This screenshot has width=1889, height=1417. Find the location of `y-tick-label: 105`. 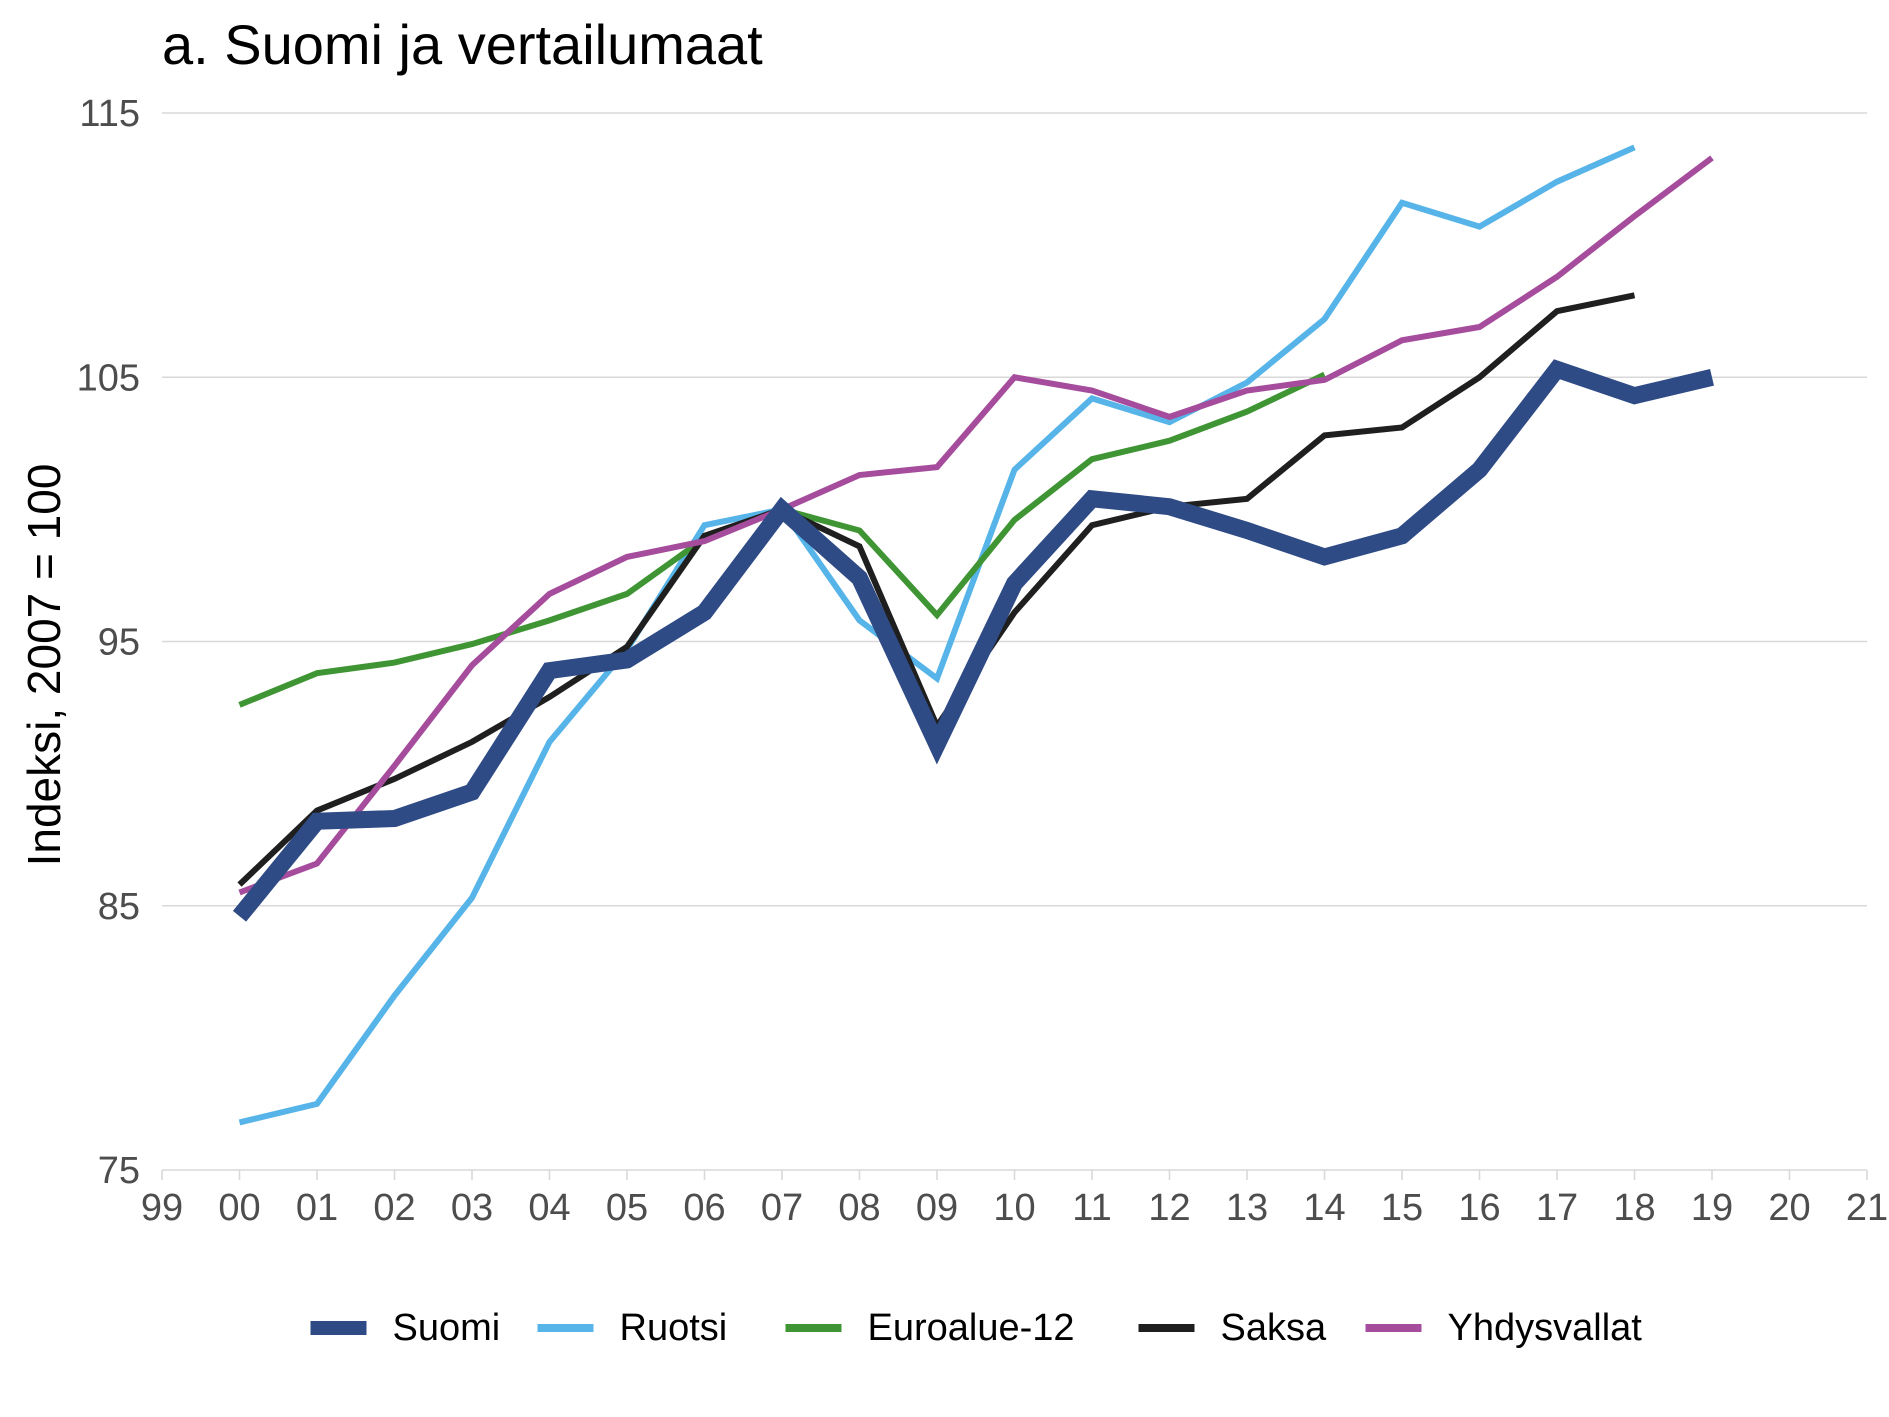

y-tick-label: 105 is located at coordinates (108, 378).